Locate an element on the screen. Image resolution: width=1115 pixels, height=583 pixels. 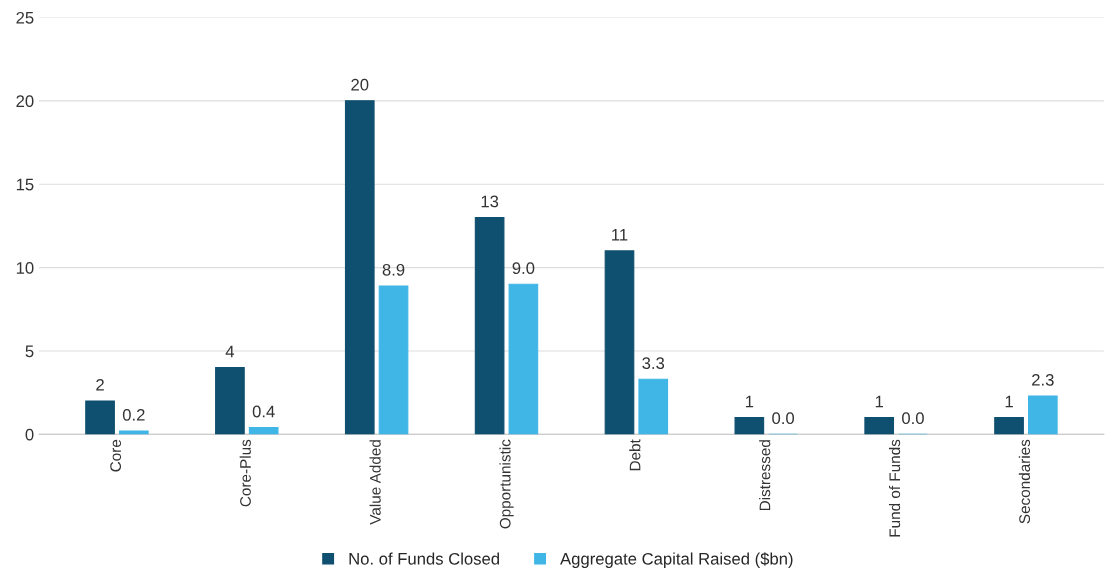
data-label: 0.2 is located at coordinates (133, 414).